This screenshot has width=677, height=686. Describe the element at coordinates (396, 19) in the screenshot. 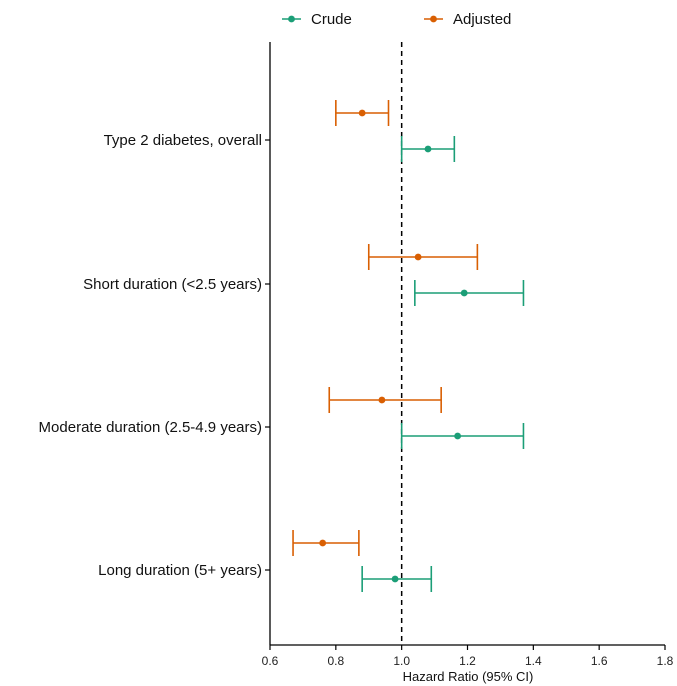

I see `legend: Crude Adjusted` at that location.